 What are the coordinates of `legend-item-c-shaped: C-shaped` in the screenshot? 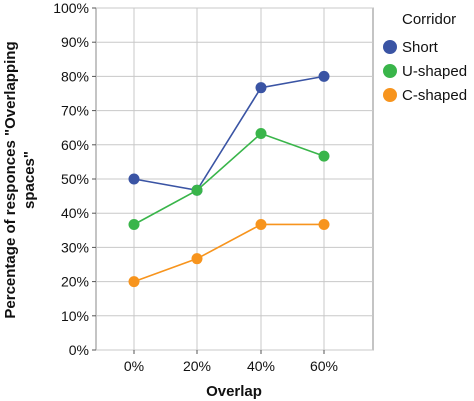 It's located at (425, 95).